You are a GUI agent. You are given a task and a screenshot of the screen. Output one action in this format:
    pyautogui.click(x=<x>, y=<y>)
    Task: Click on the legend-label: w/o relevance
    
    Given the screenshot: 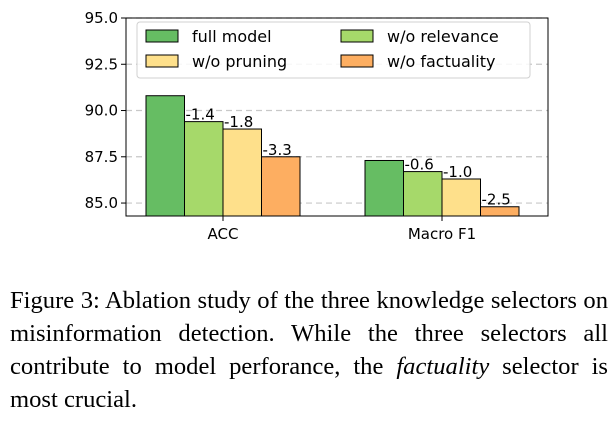 What is the action you would take?
    pyautogui.click(x=443, y=36)
    